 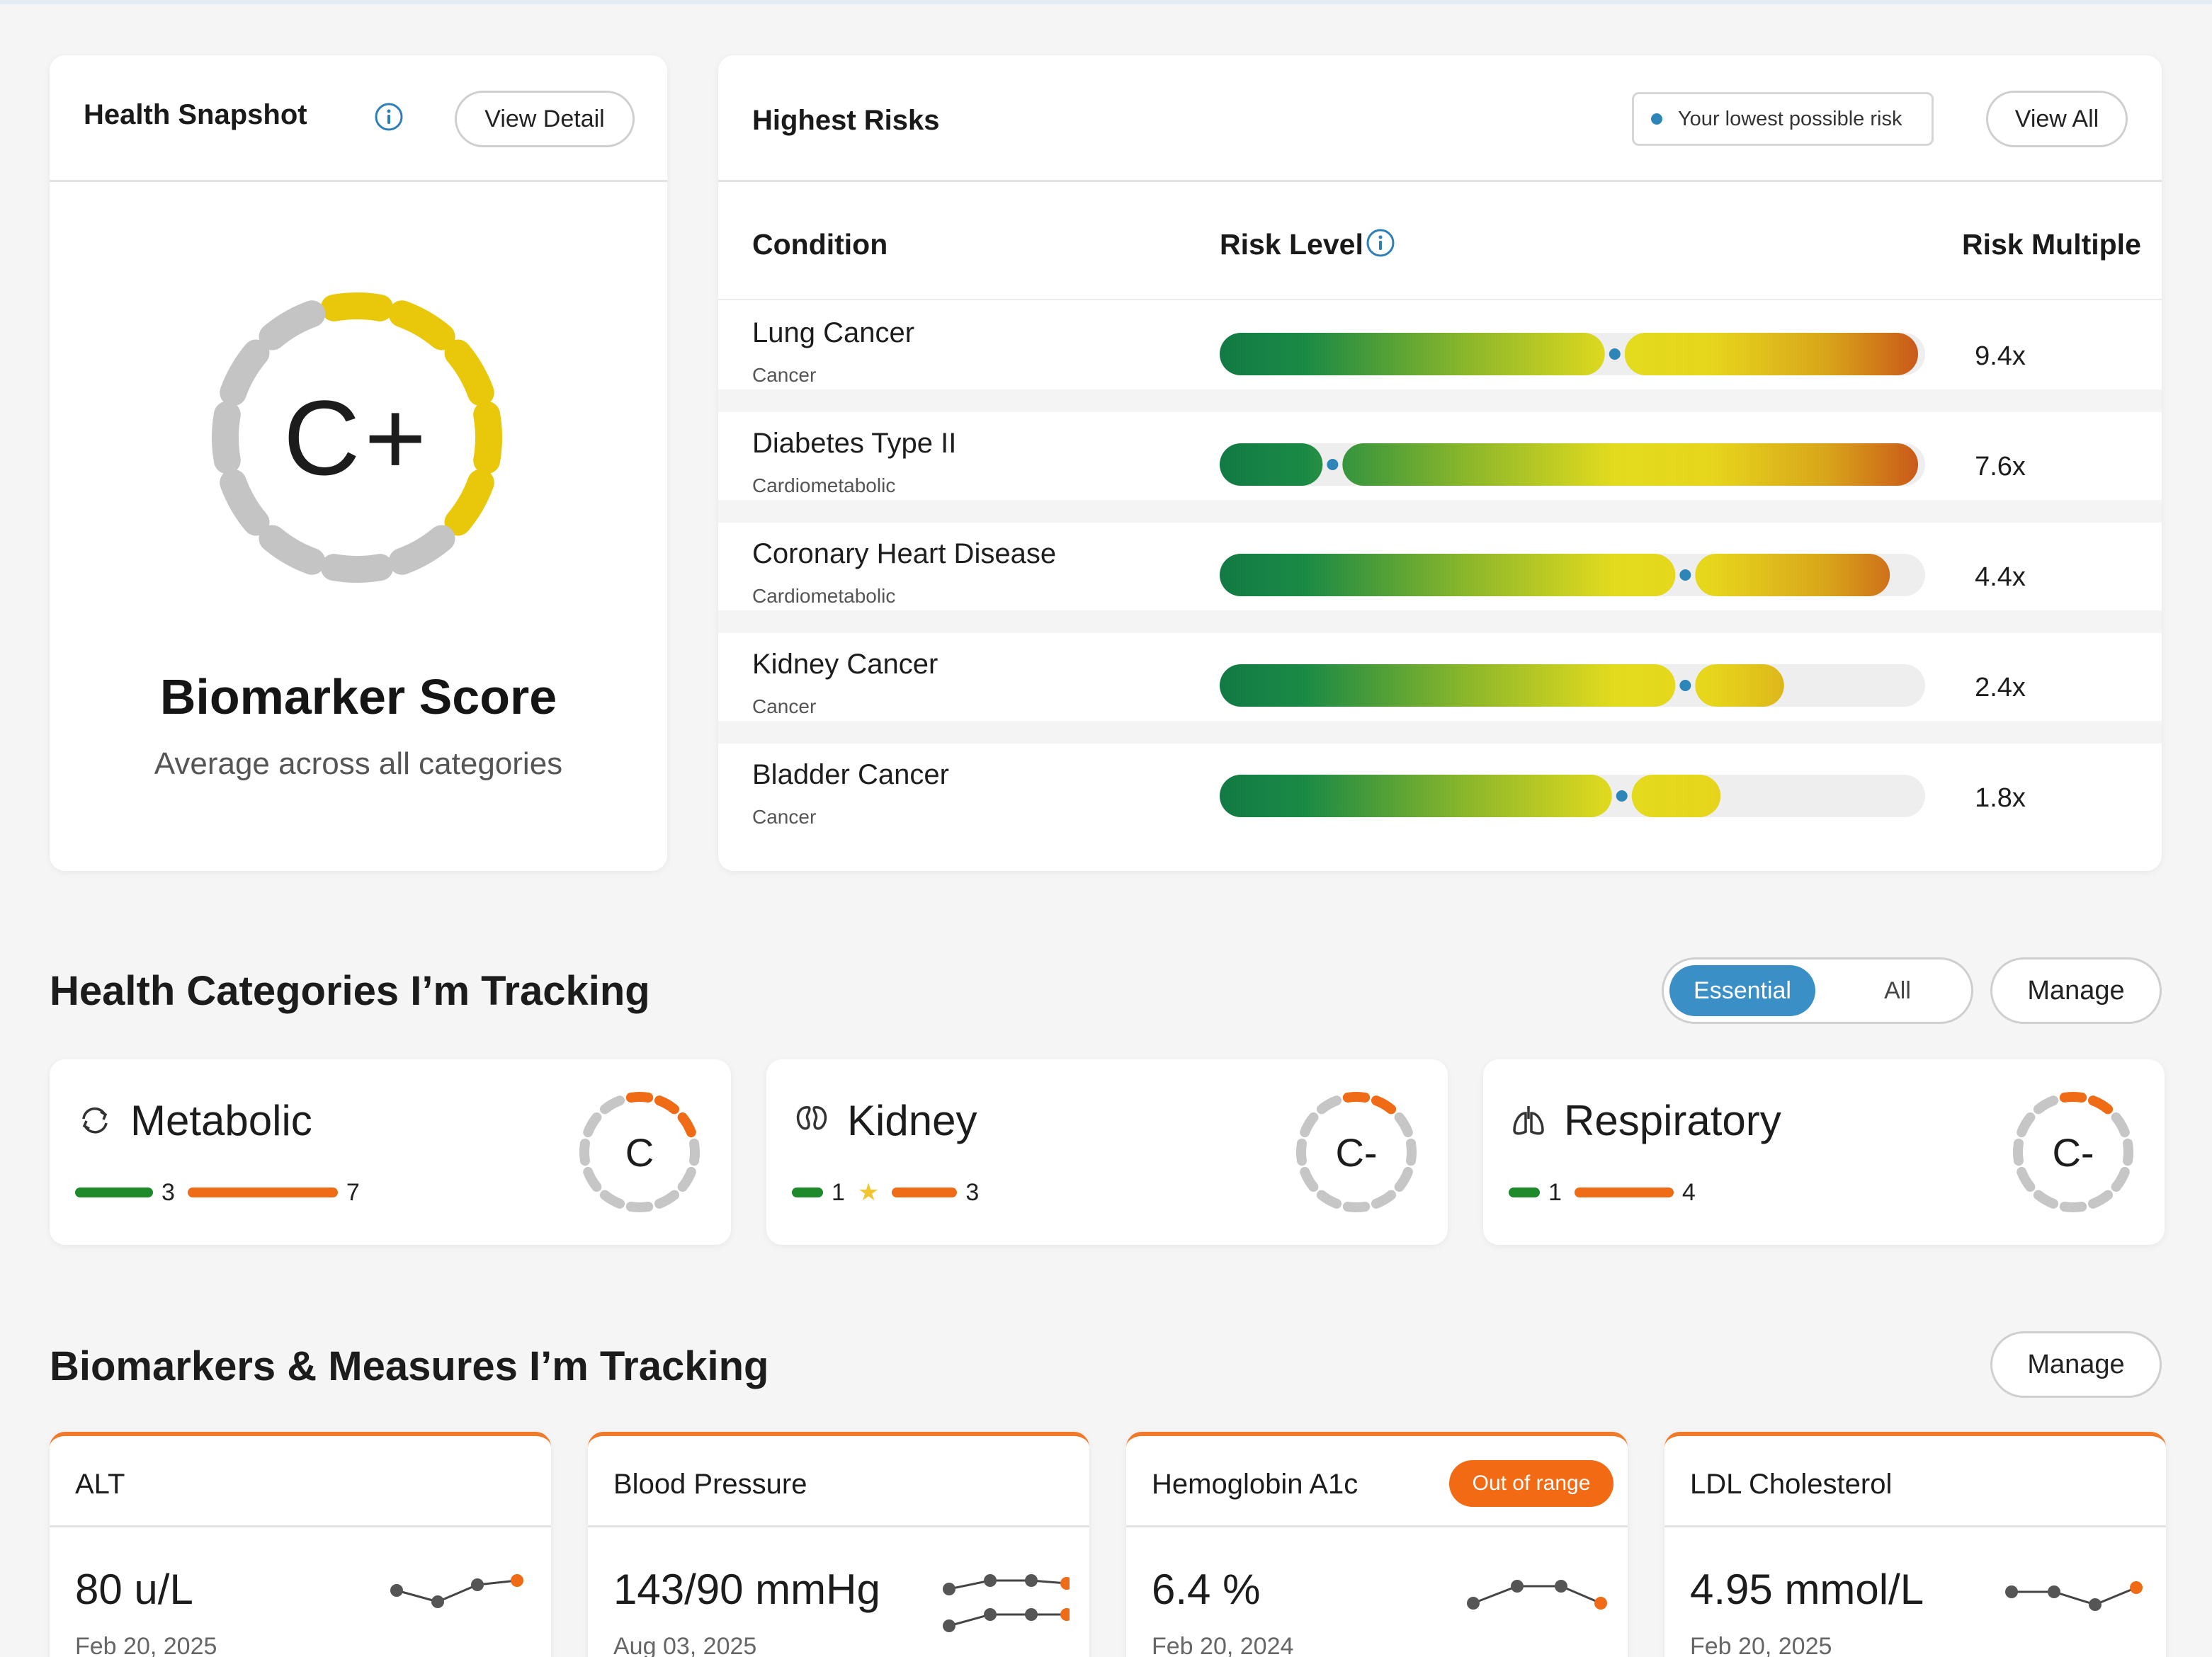 I want to click on risk-row: Bladder Cancer Cancer 1.8x, so click(x=1440, y=788).